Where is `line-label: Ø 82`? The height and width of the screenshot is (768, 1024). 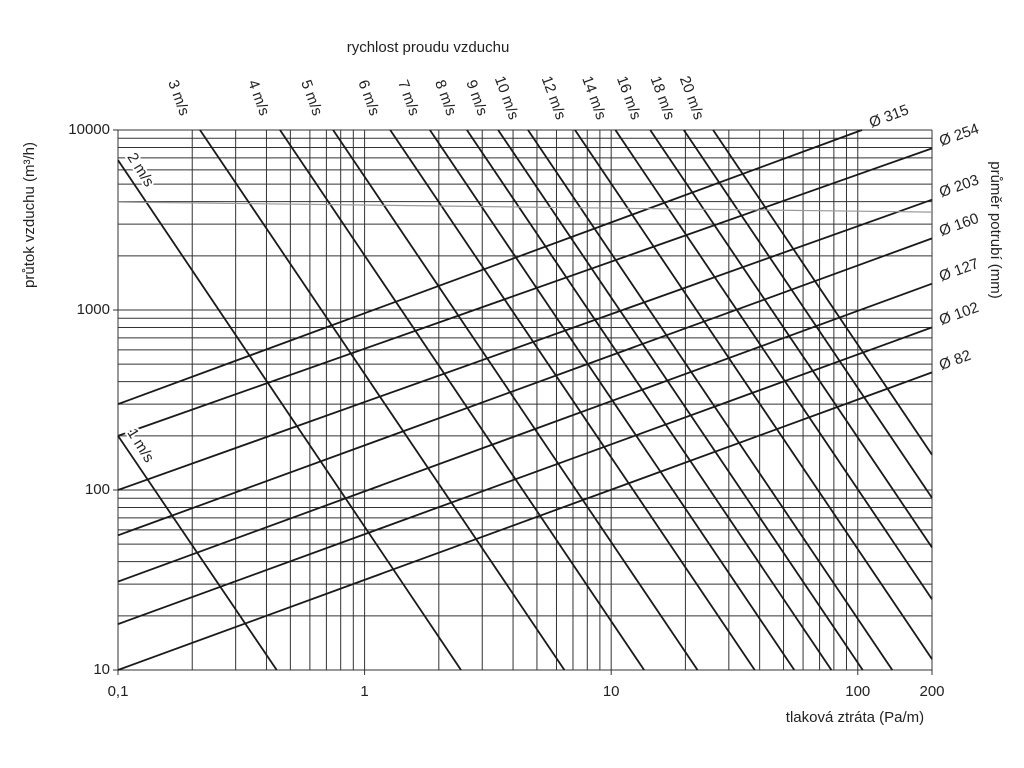 line-label: Ø 82 is located at coordinates (955, 360).